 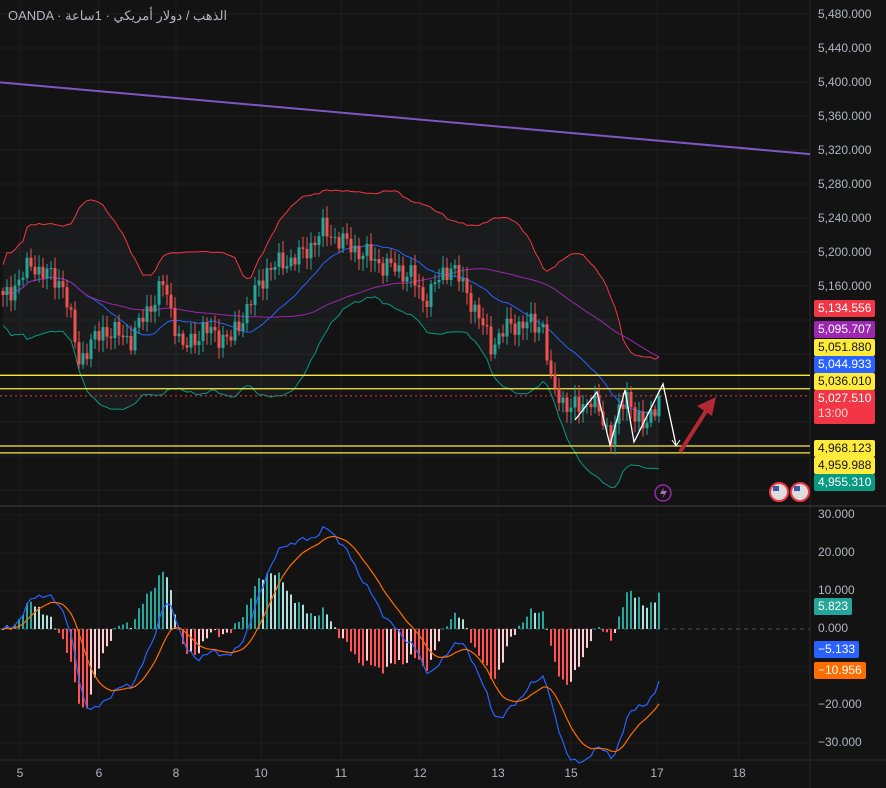 I want to click on price-label: 5,036.010, so click(x=845, y=381).